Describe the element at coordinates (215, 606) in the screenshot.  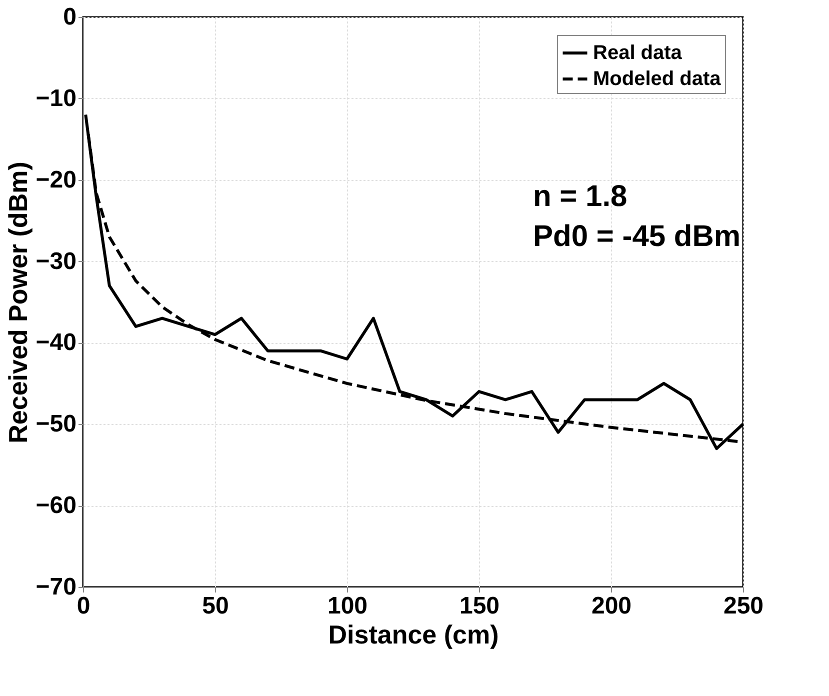
I see `x-tick-label: 50` at that location.